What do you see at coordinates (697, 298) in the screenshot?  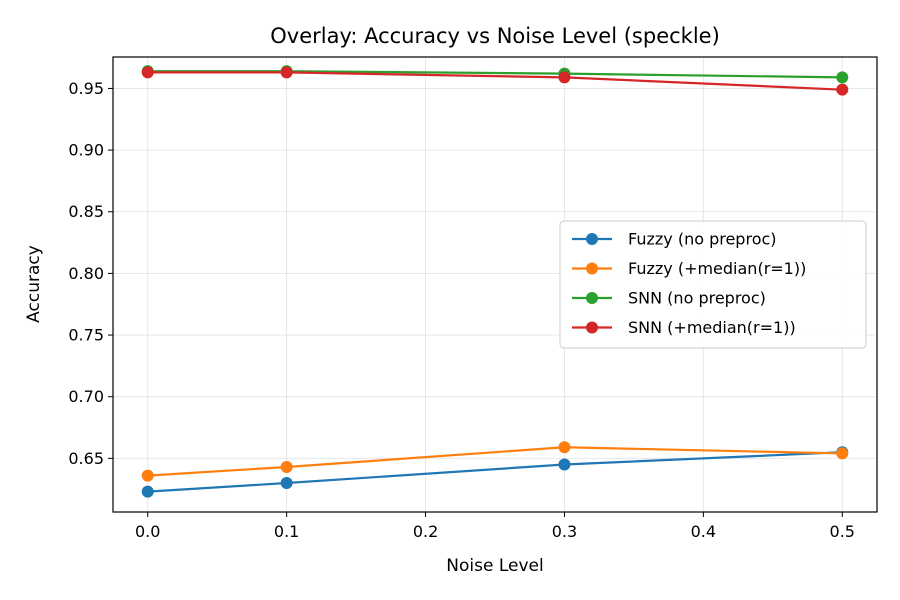 I see `legend-label: SNN (no preproc)` at bounding box center [697, 298].